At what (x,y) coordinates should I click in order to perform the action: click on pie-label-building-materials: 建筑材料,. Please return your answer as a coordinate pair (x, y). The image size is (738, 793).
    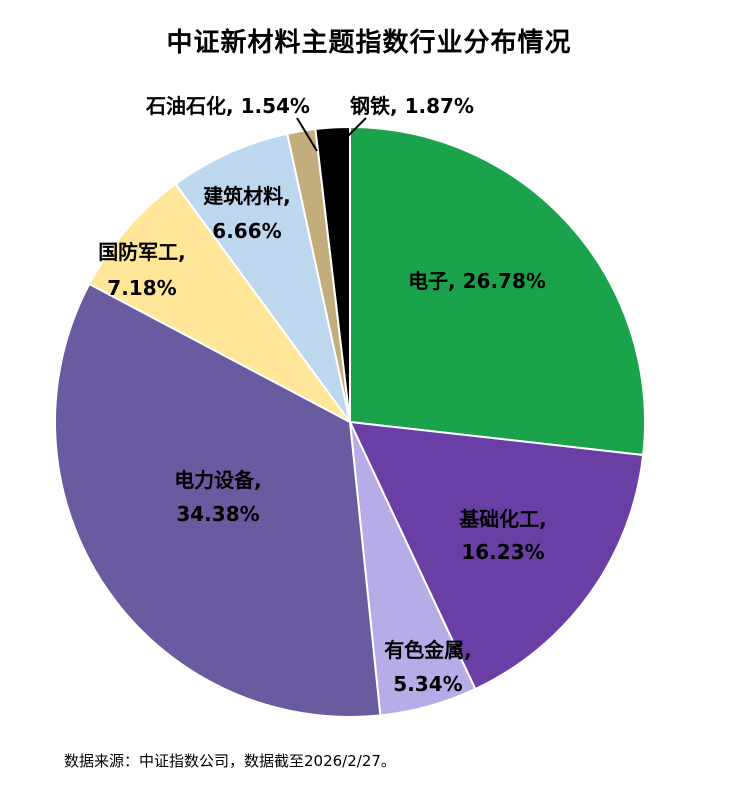
    Looking at the image, I should click on (247, 196).